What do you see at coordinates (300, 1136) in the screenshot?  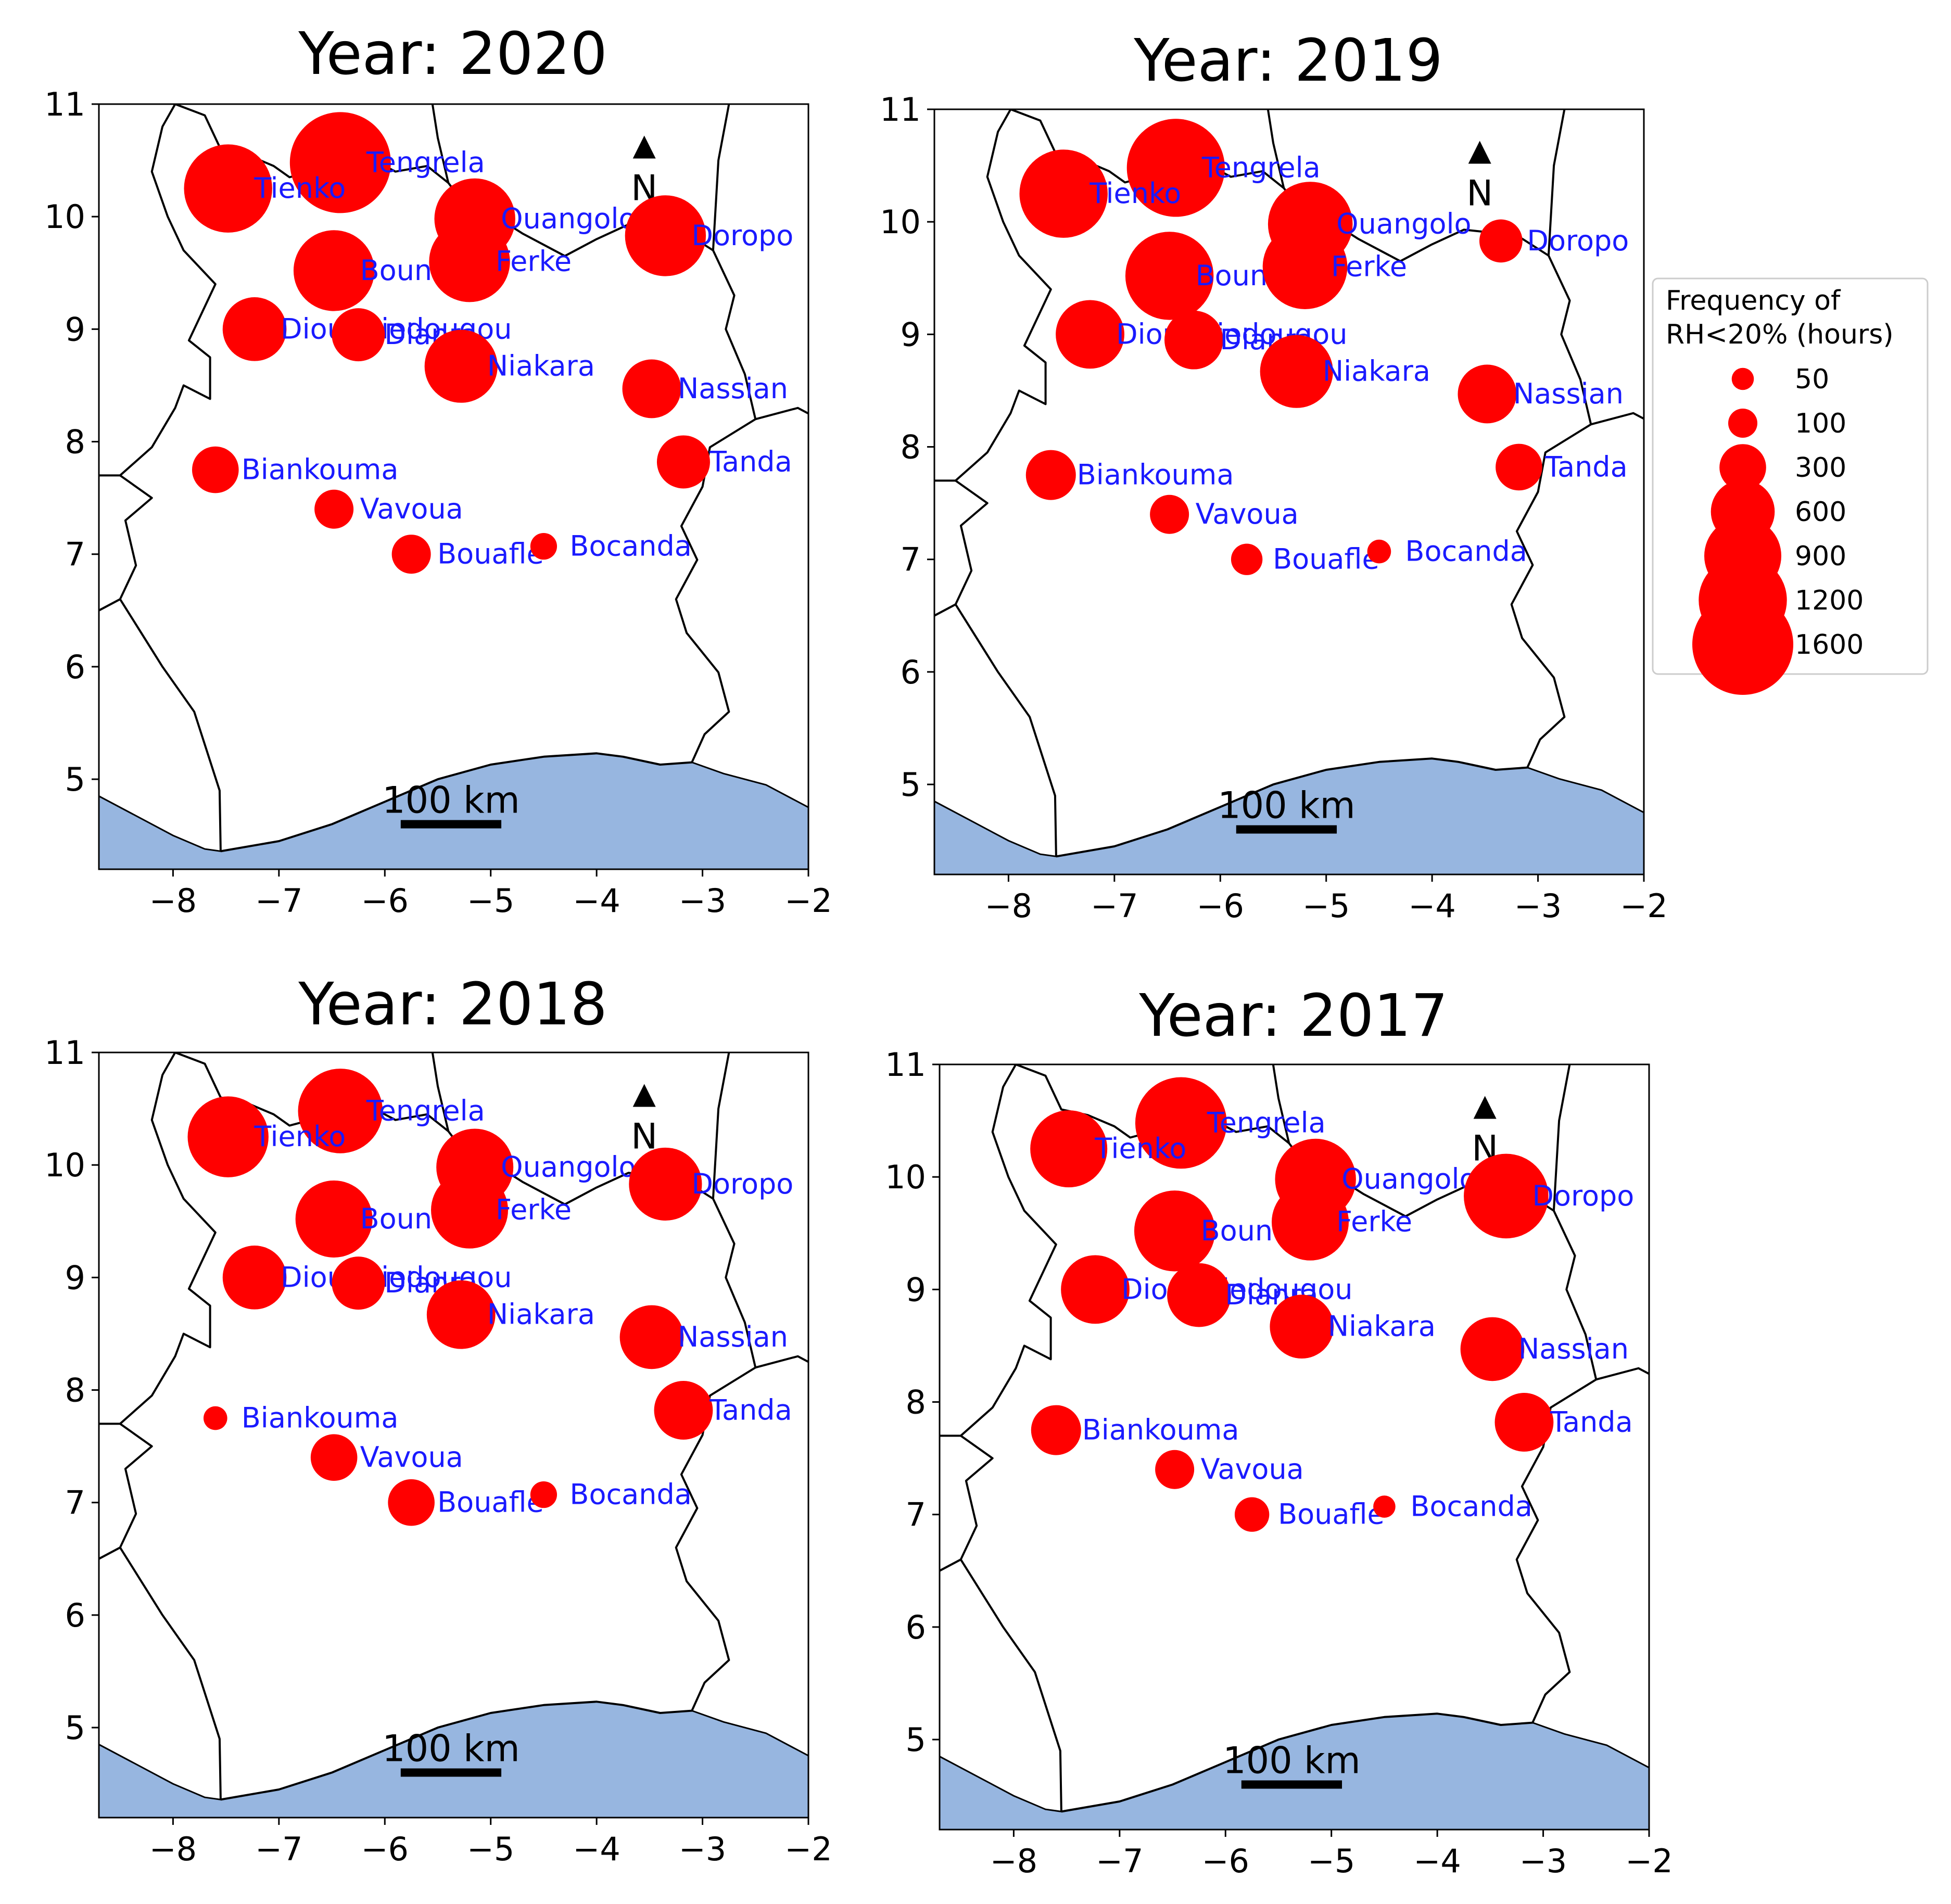 I see `station-label: Tienko` at bounding box center [300, 1136].